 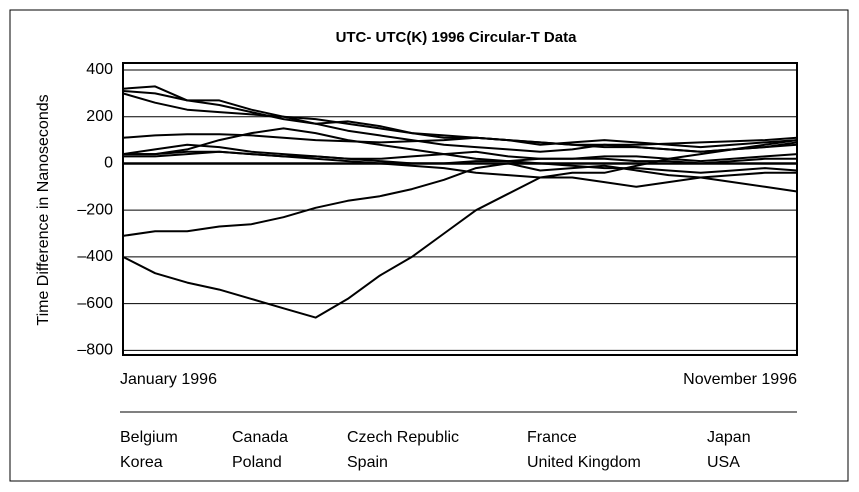 I want to click on chart-title: UTC- UTC(K) 1996 Circular-T Data, so click(x=457, y=37).